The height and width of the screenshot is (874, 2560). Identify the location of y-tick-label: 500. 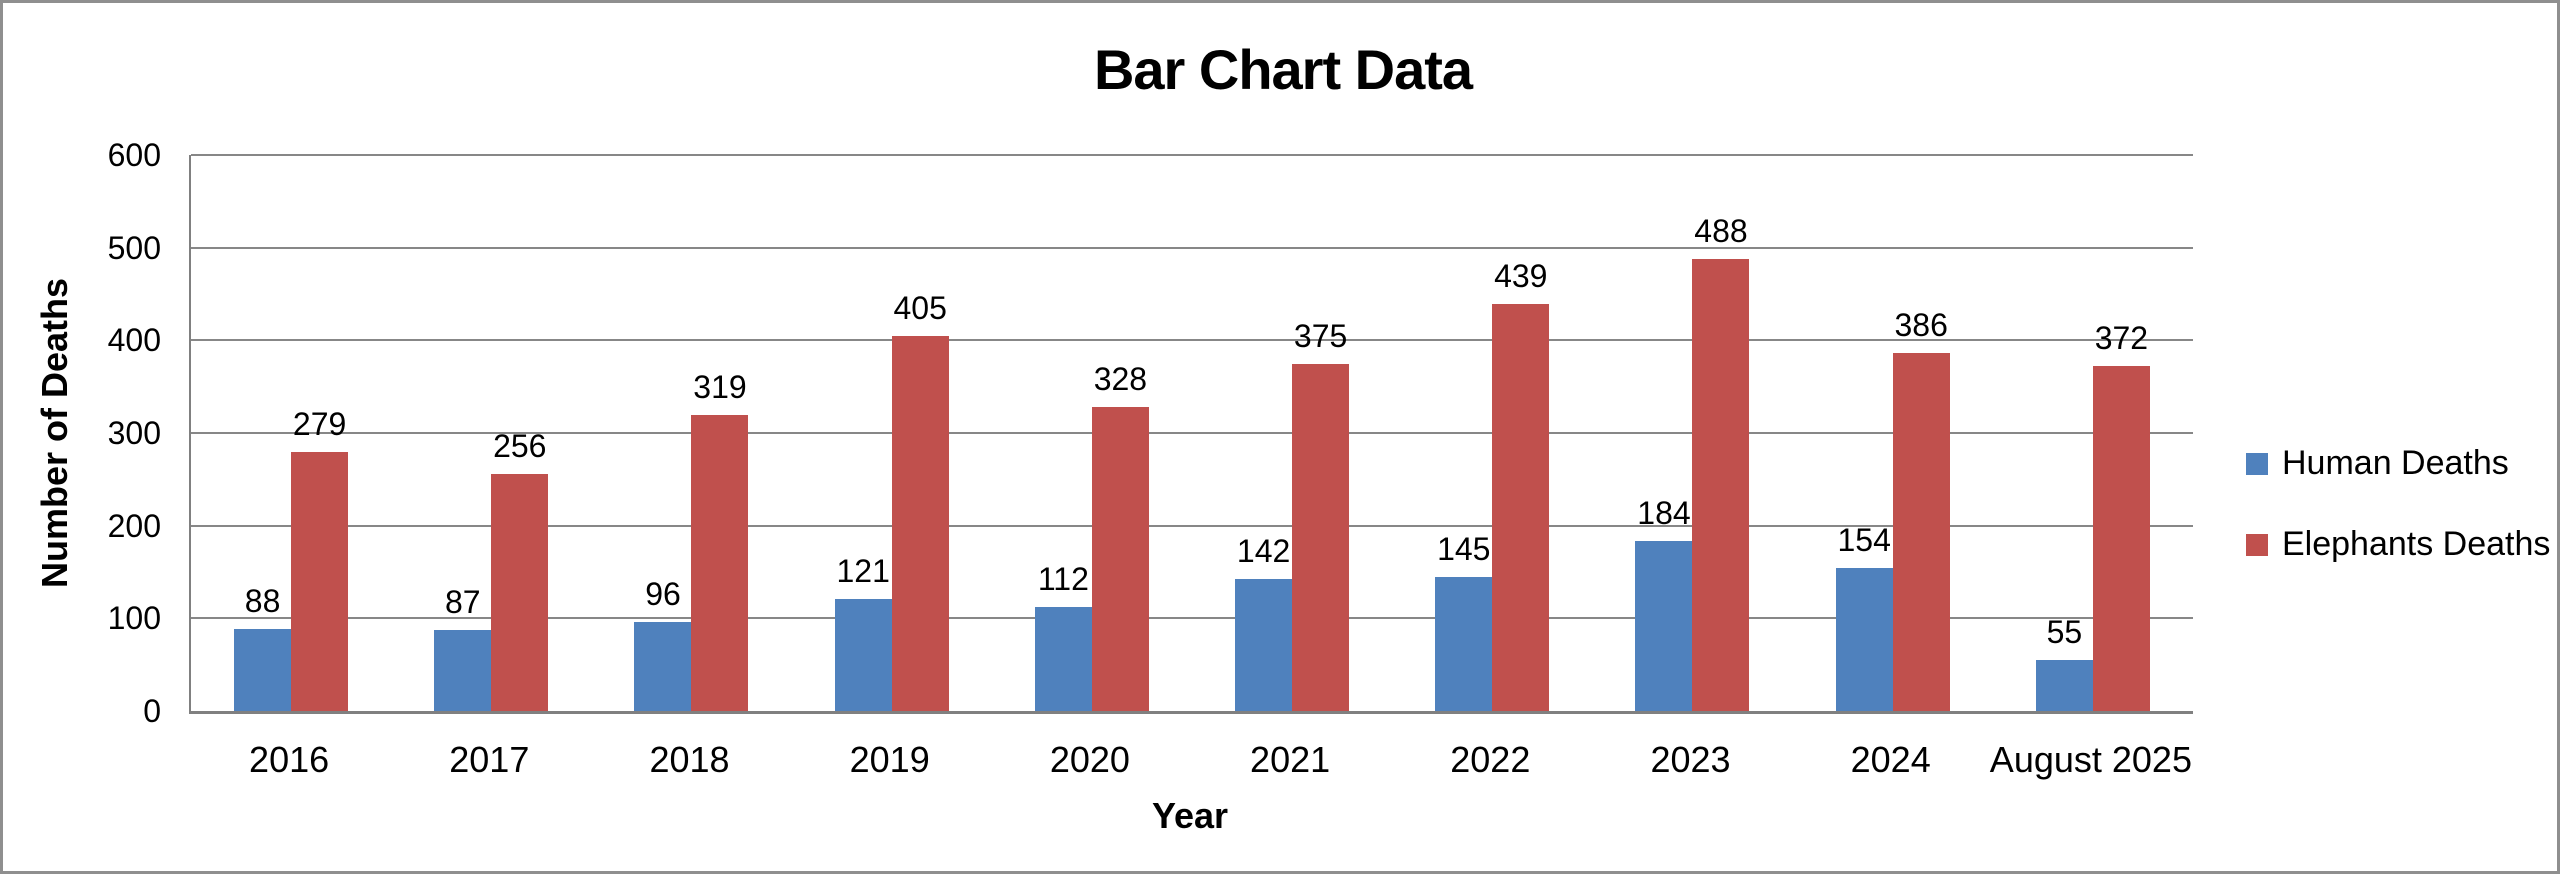
(134, 247).